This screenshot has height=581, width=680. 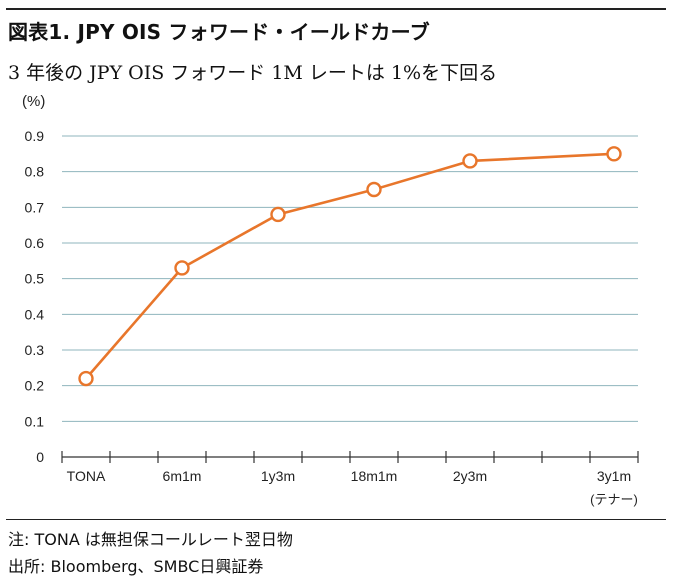 I want to click on bottom-rule, so click(x=336, y=519).